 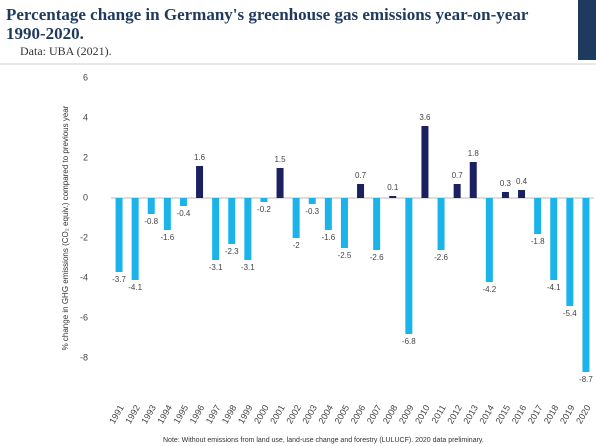 I want to click on x-tick-label: 2005, so click(x=342, y=414).